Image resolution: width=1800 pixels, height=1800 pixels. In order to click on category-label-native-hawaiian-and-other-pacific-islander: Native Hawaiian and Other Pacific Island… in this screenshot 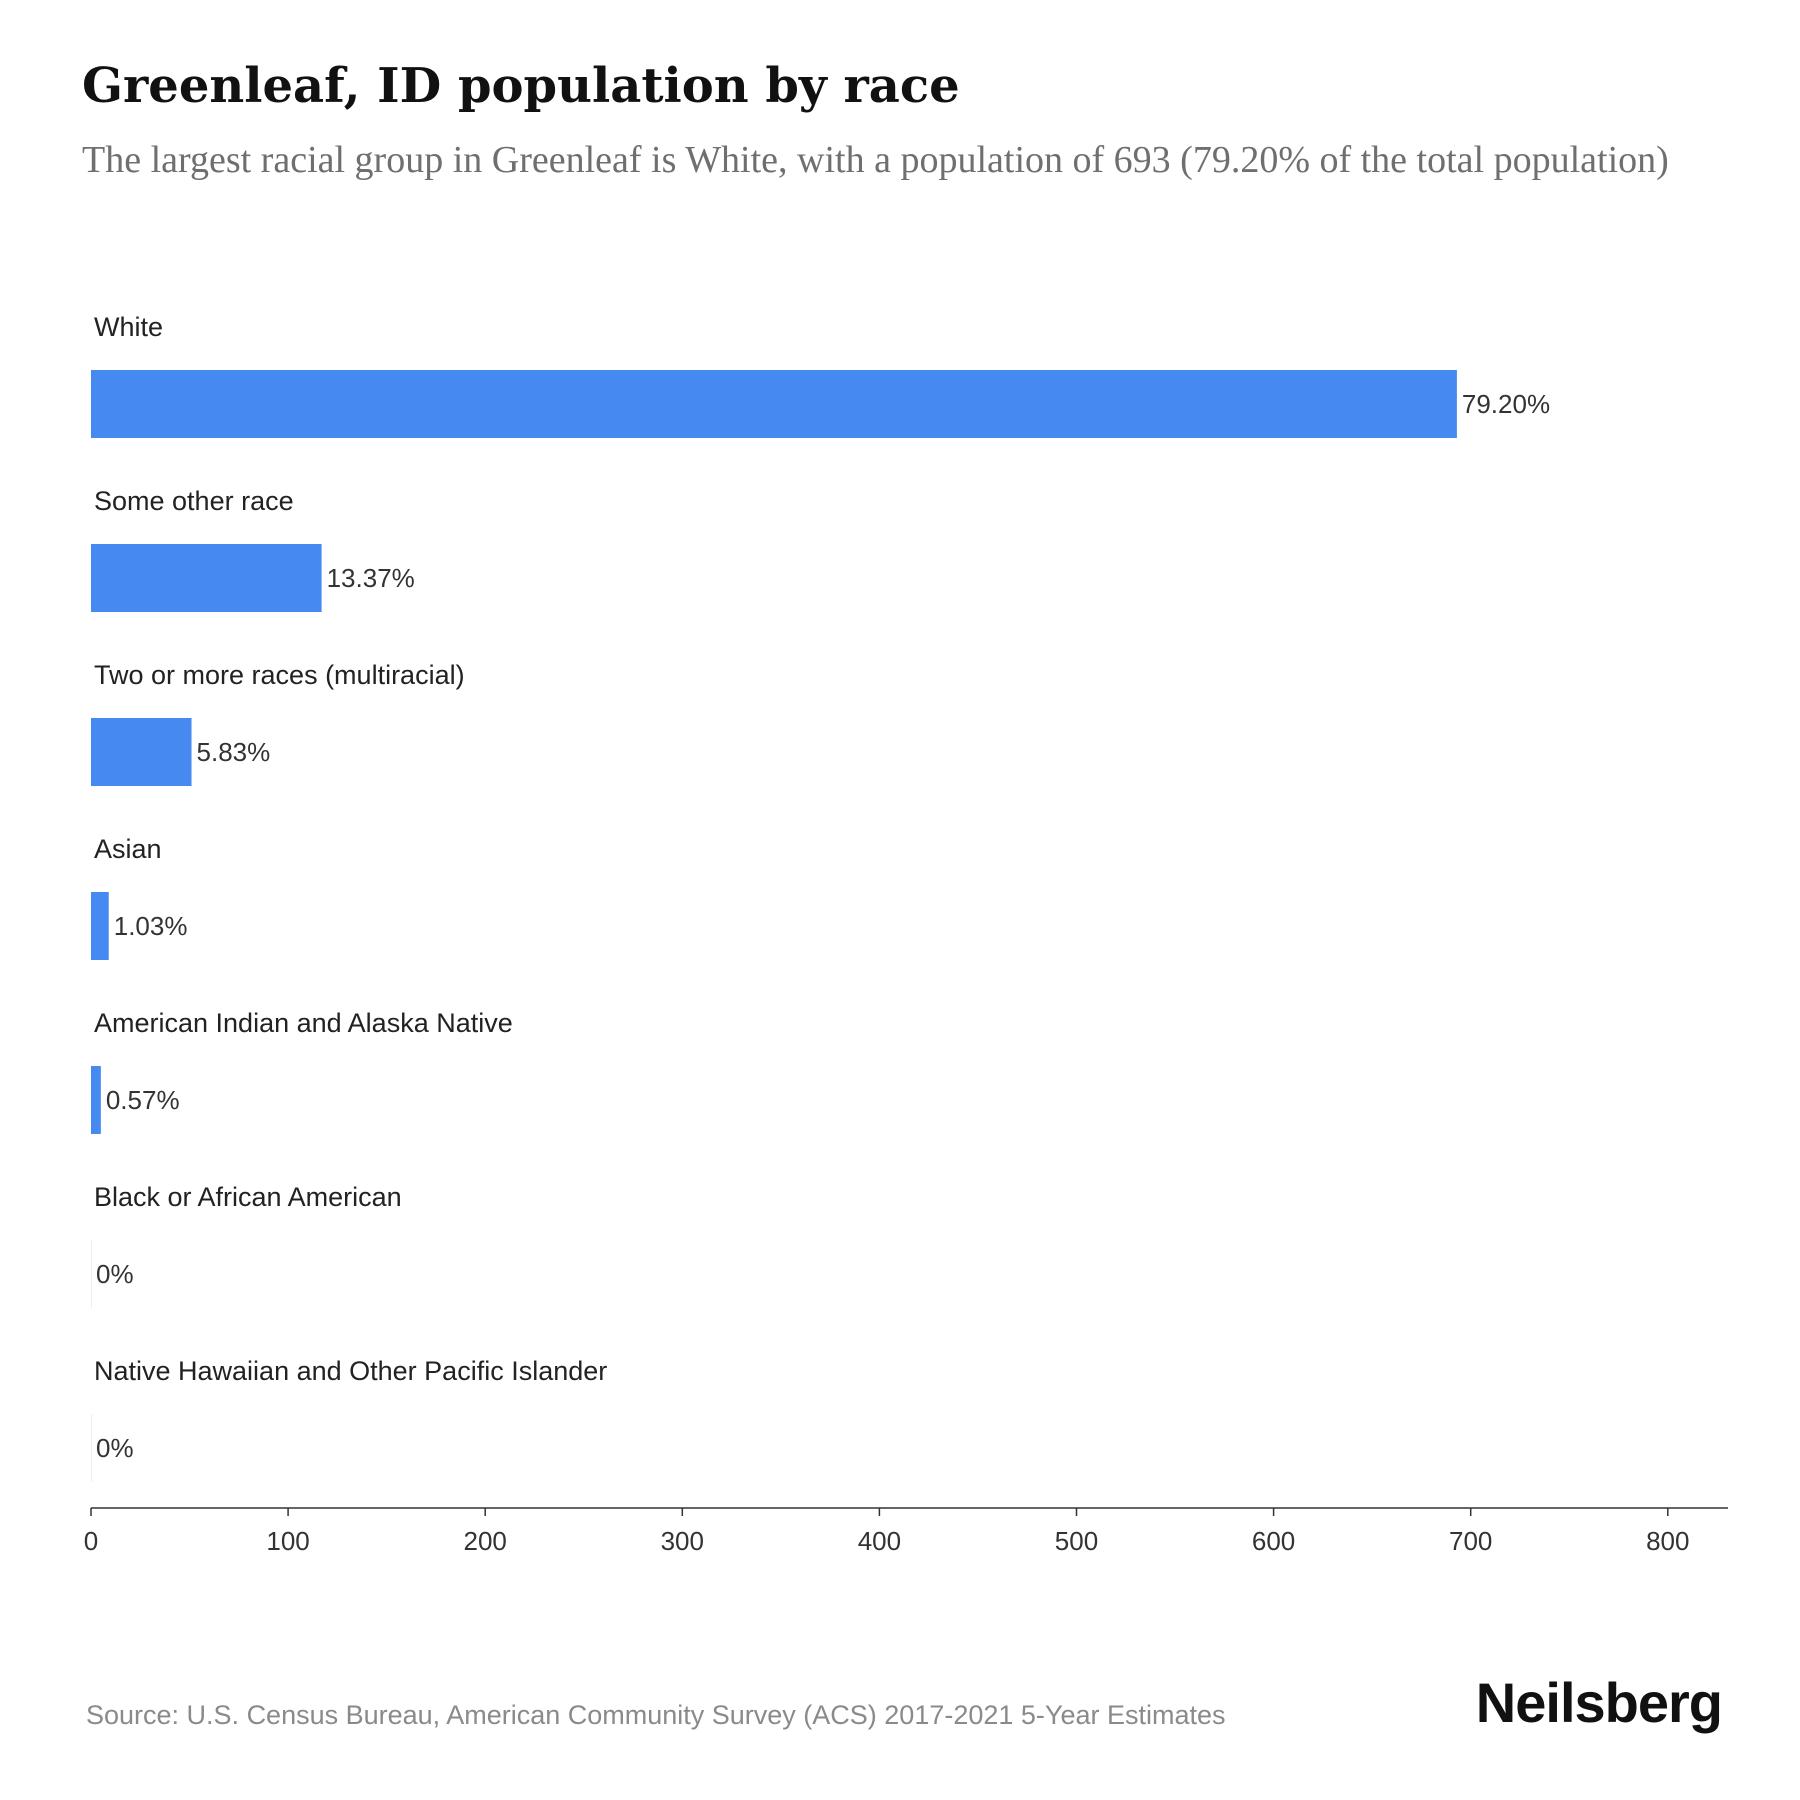, I will do `click(350, 1371)`.